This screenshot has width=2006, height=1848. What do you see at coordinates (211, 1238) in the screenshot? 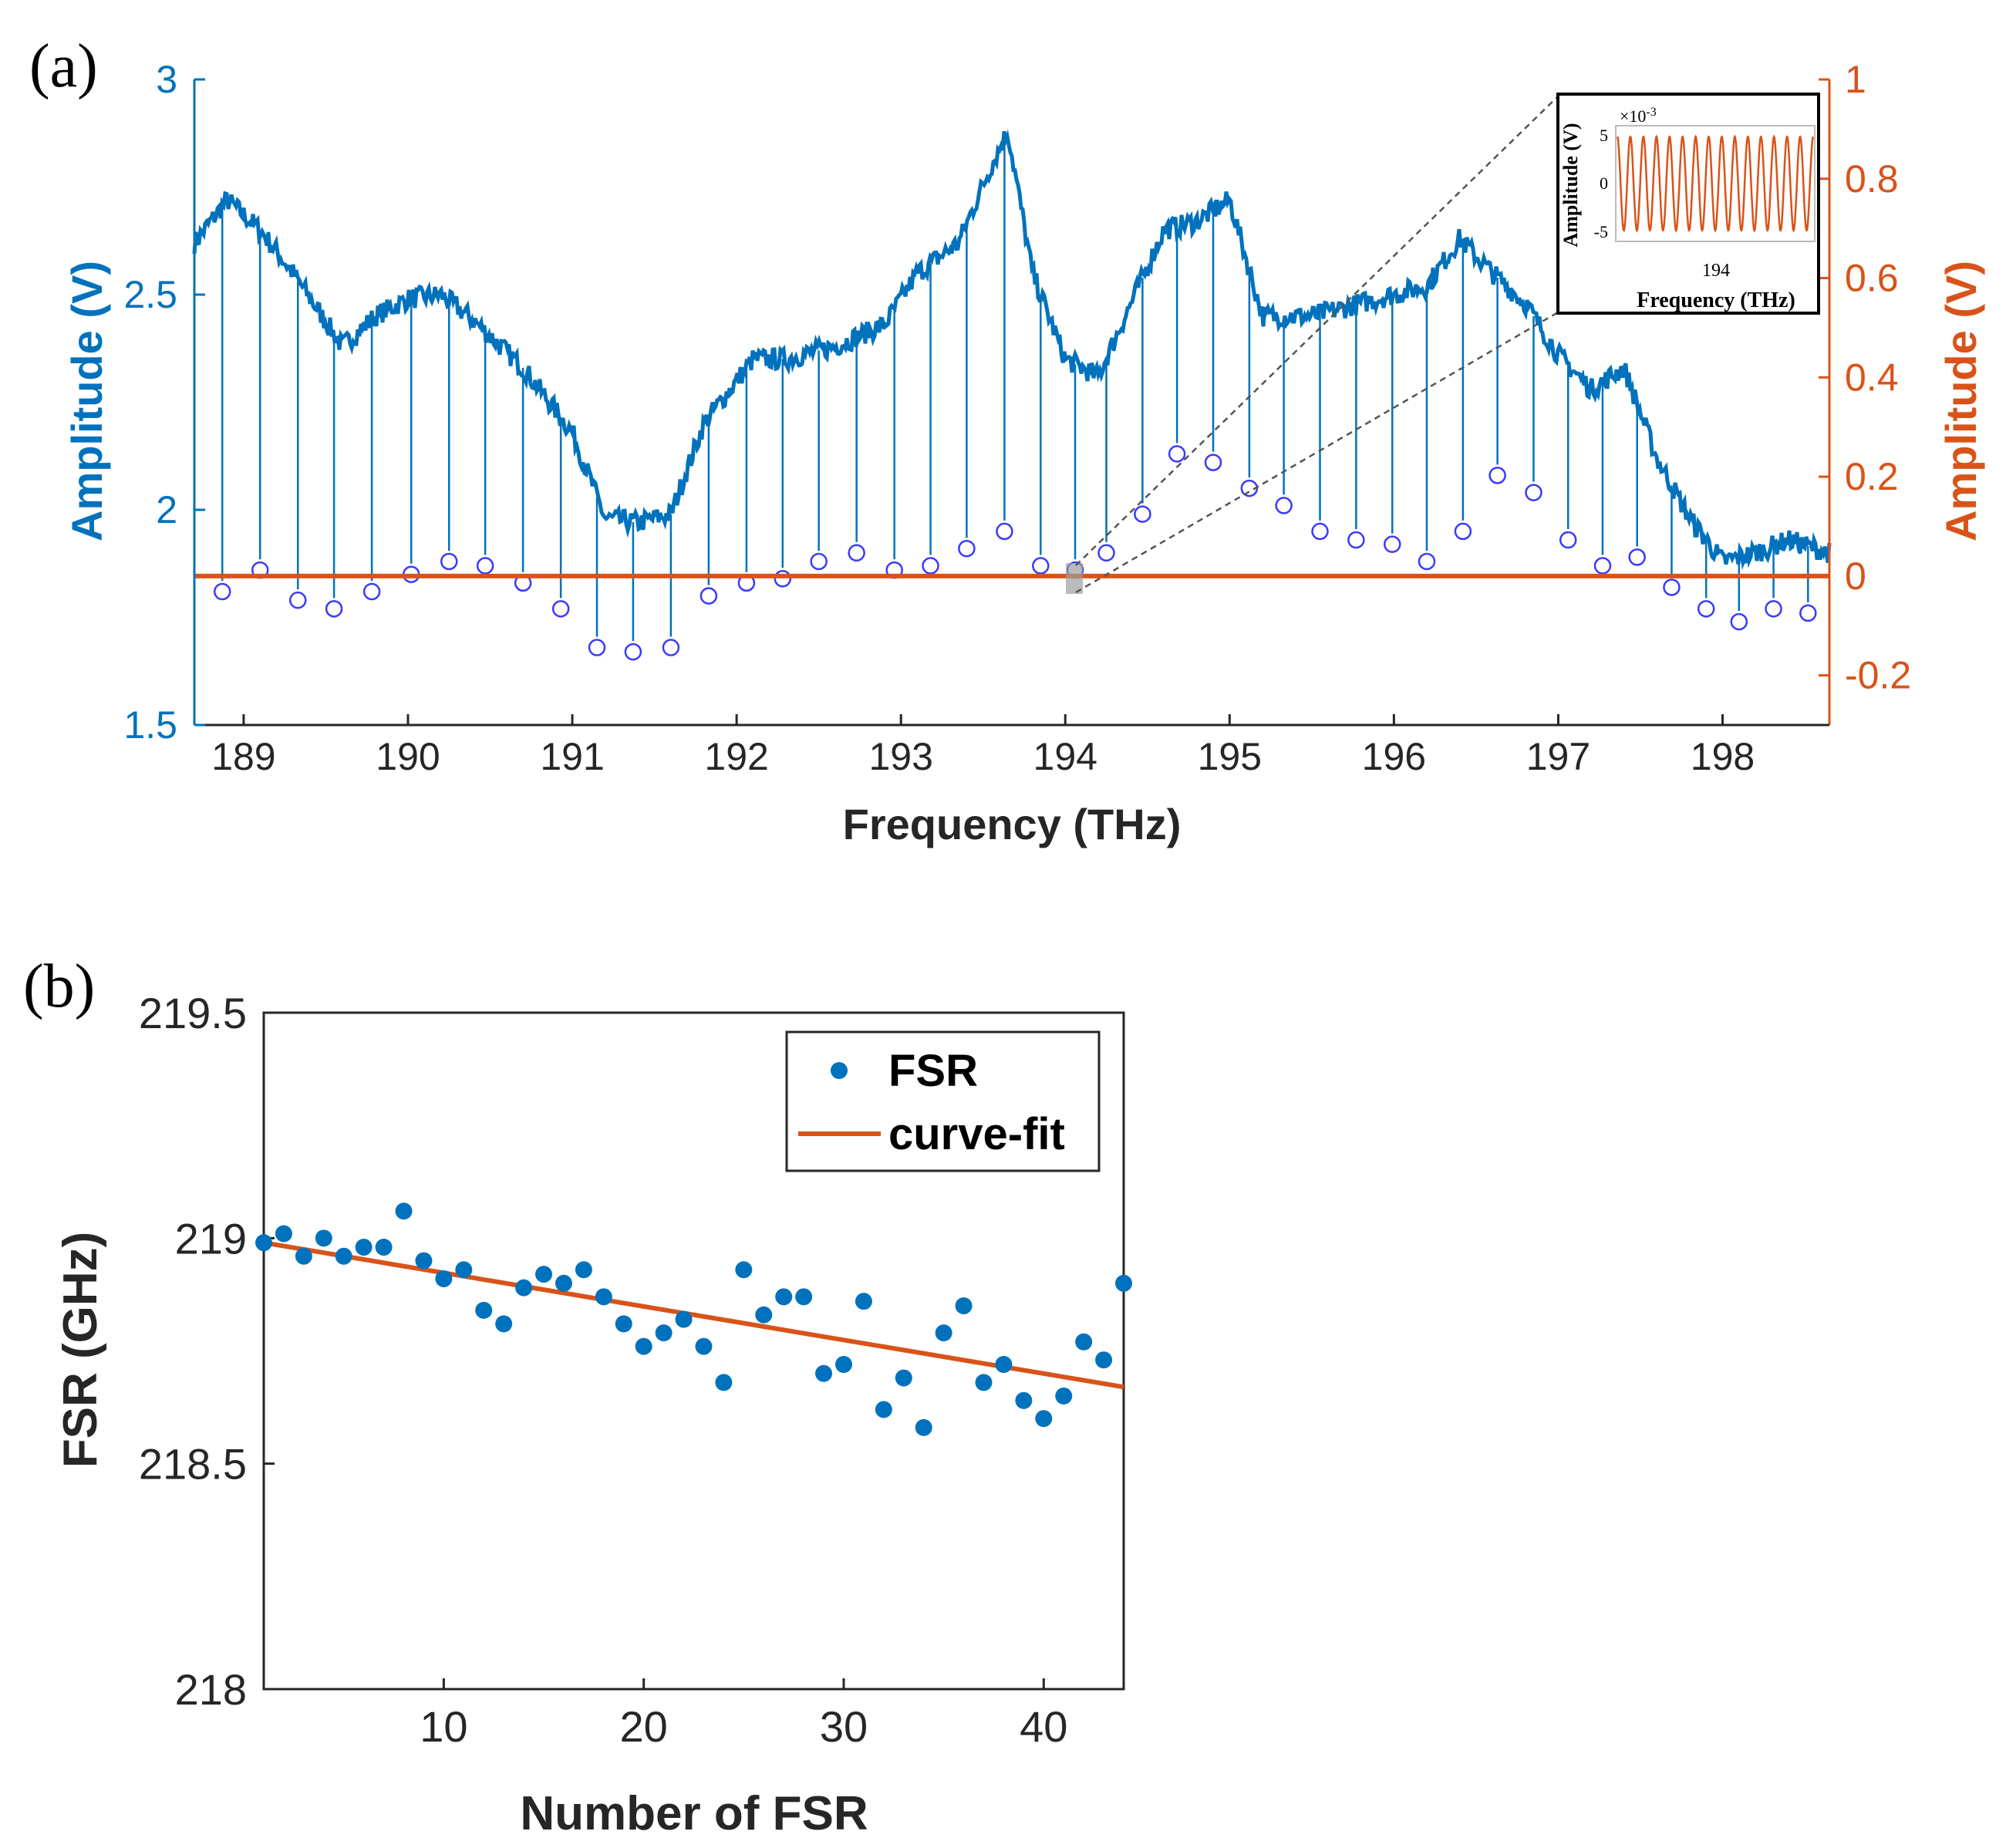
I see `y-tick-label-b: 219` at bounding box center [211, 1238].